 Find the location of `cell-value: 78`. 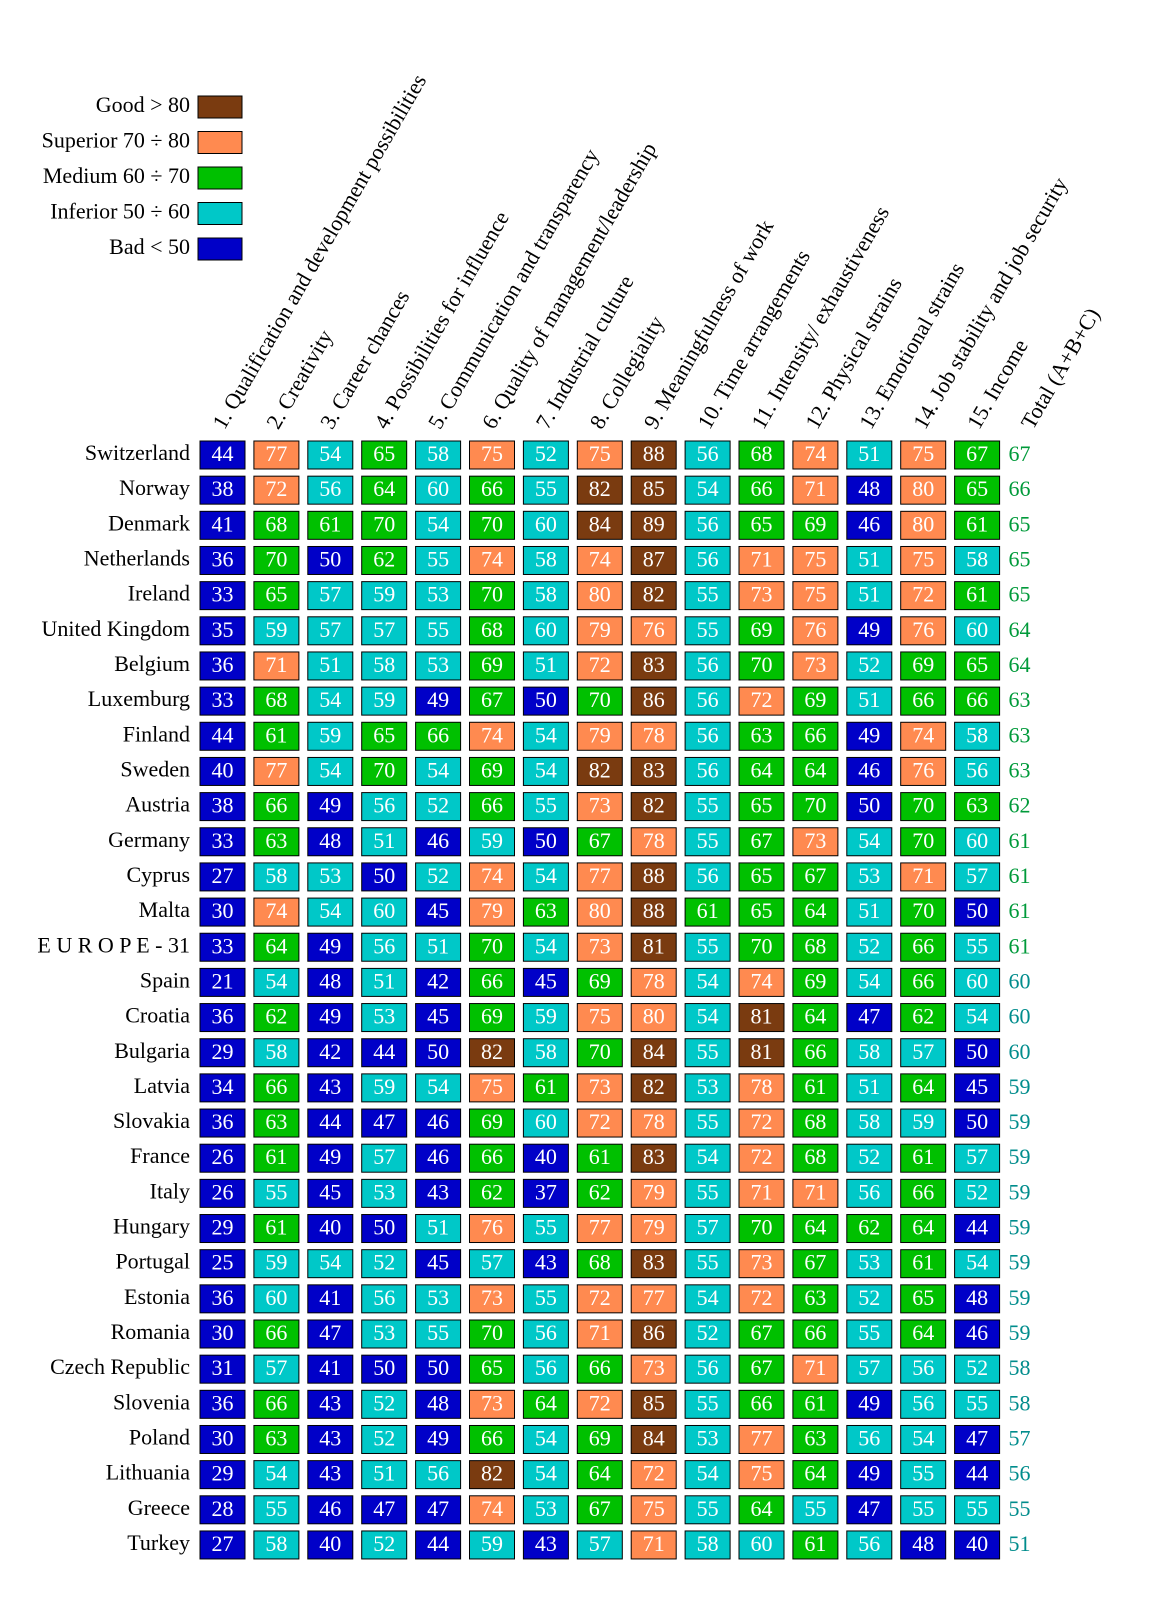

cell-value: 78 is located at coordinates (762, 1086).